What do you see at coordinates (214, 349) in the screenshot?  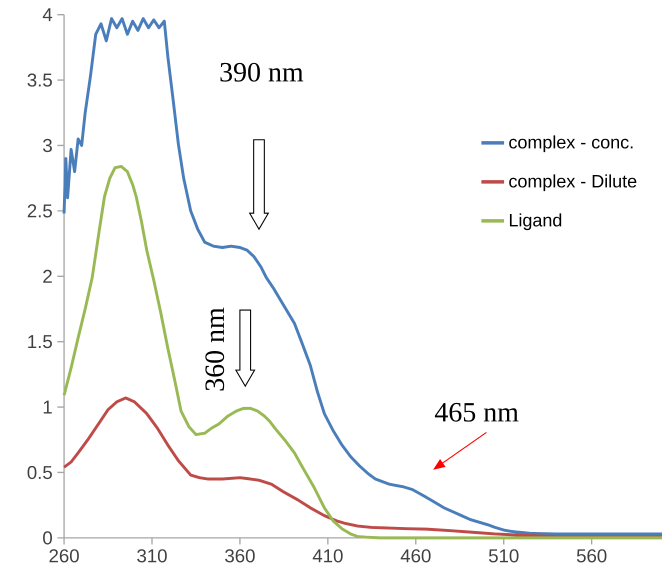 I see `annotation: 360 nm` at bounding box center [214, 349].